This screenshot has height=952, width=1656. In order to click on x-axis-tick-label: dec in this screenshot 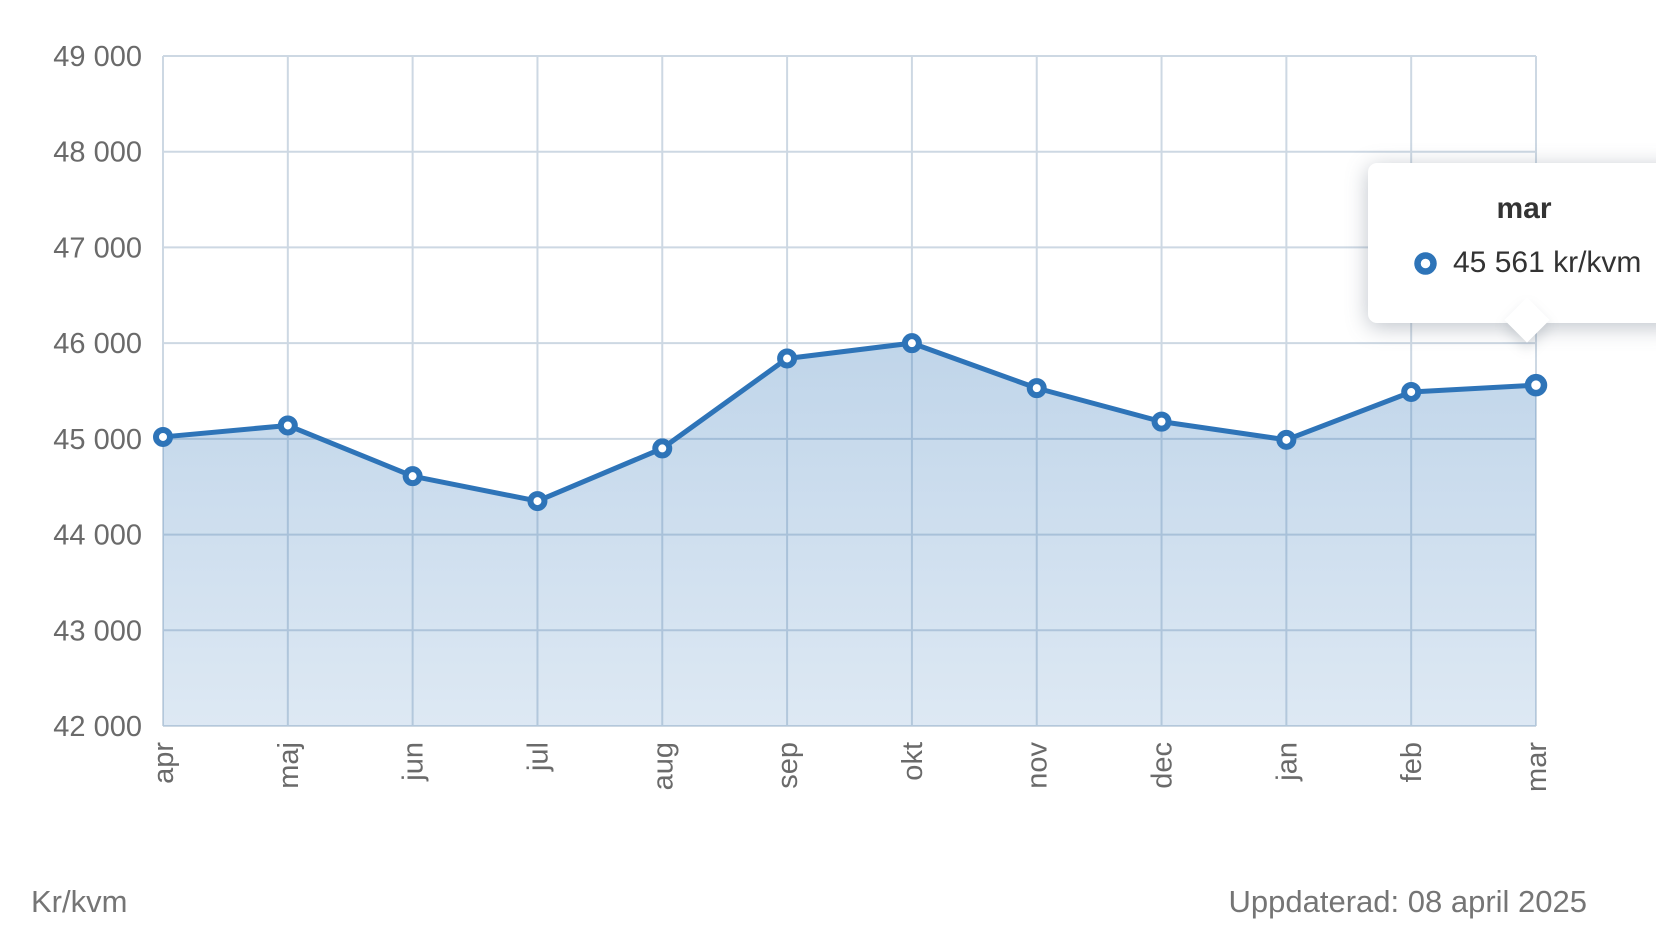, I will do `click(1163, 765)`.